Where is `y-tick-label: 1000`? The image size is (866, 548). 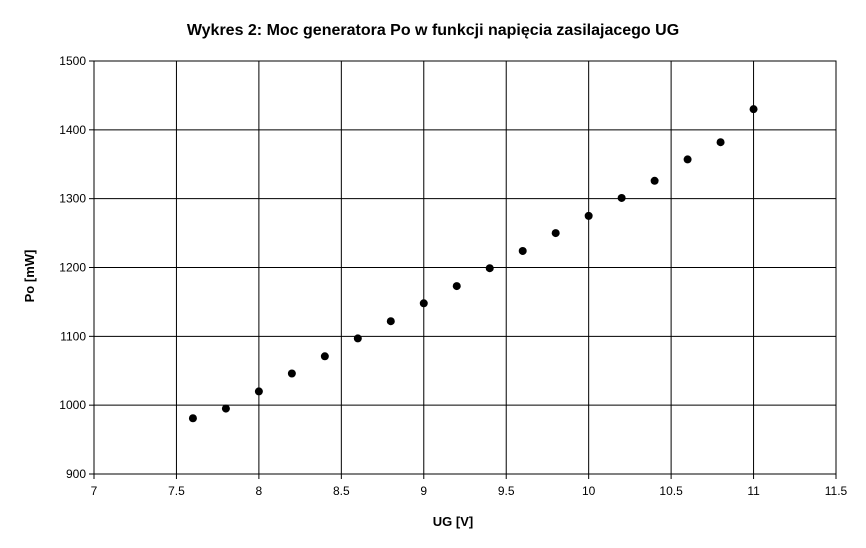 y-tick-label: 1000 is located at coordinates (72, 405).